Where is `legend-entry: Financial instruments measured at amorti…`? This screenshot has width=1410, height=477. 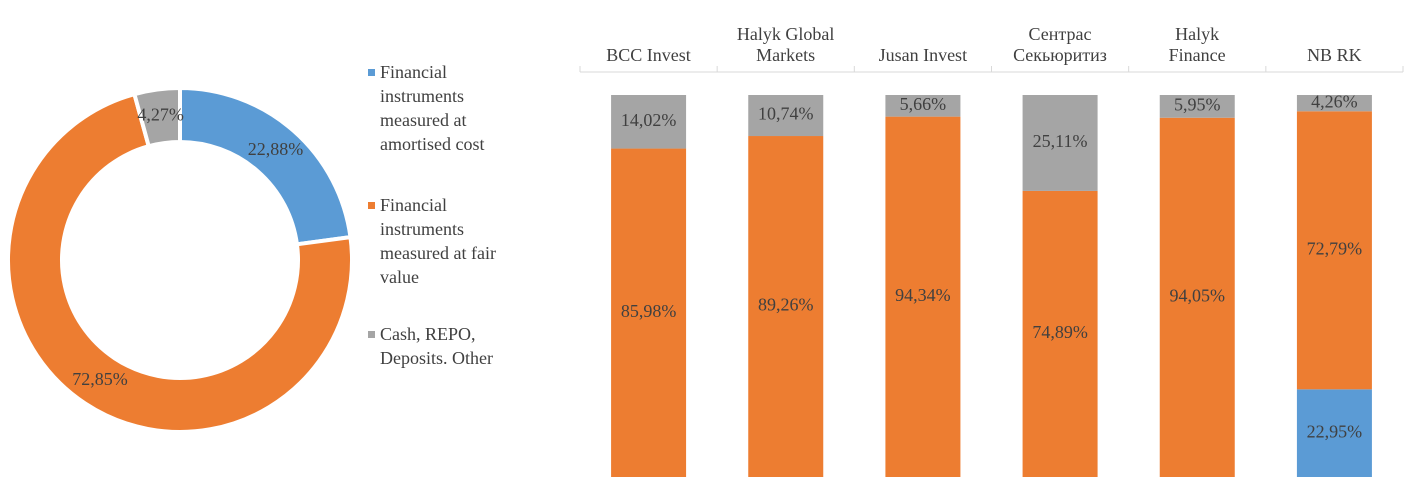 legend-entry: Financial instruments measured at amorti… is located at coordinates (449, 108).